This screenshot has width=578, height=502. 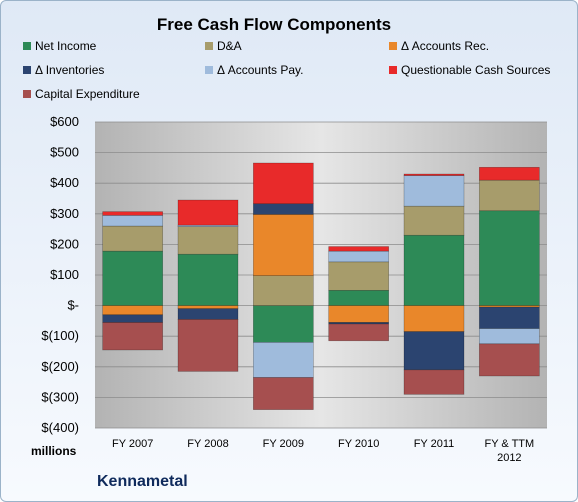 What do you see at coordinates (142, 481) in the screenshot?
I see `company-name: Kennametal` at bounding box center [142, 481].